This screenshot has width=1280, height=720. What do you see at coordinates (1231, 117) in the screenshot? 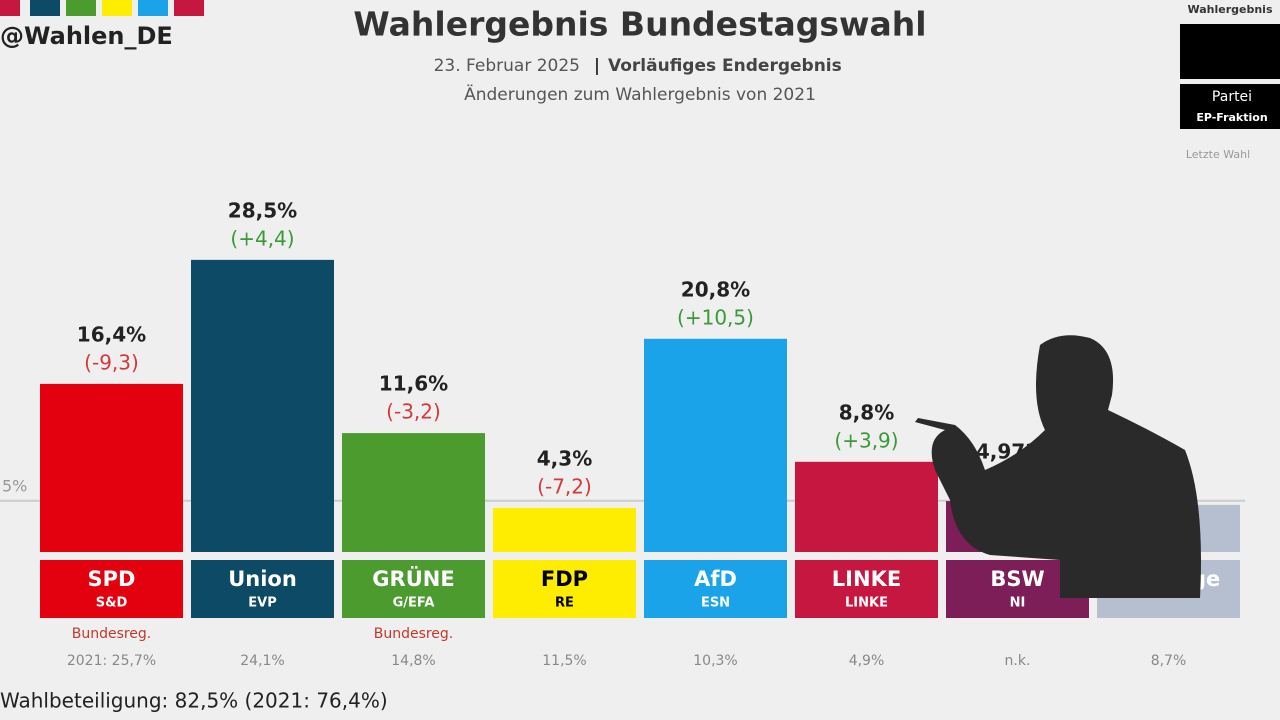
I see `legend-group: EP-Fraktion` at bounding box center [1231, 117].